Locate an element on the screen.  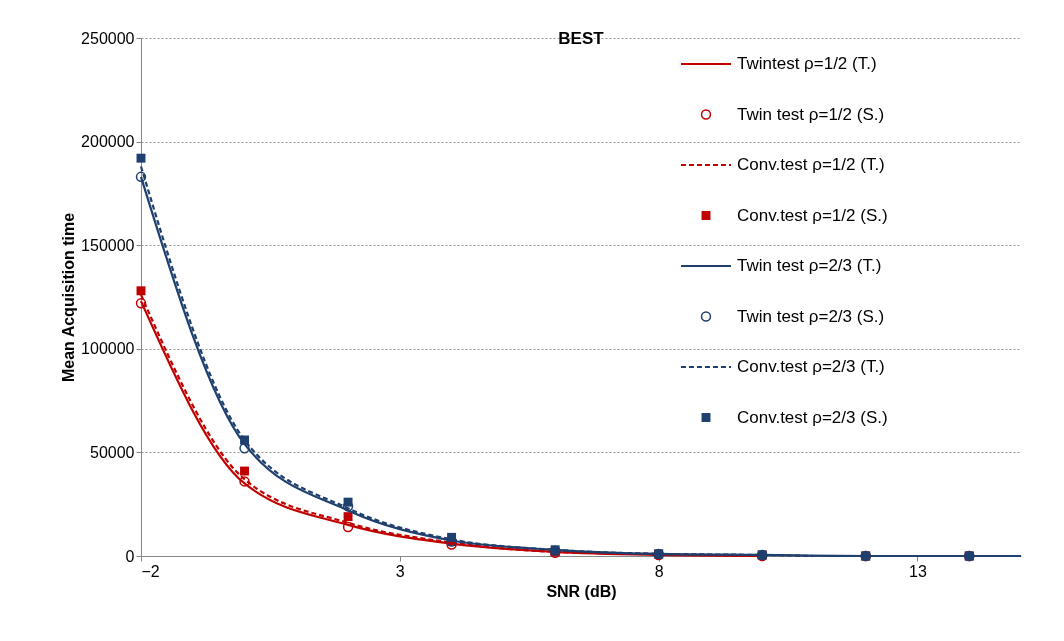
x-axis-title: SNR (dB) is located at coordinates (581, 591).